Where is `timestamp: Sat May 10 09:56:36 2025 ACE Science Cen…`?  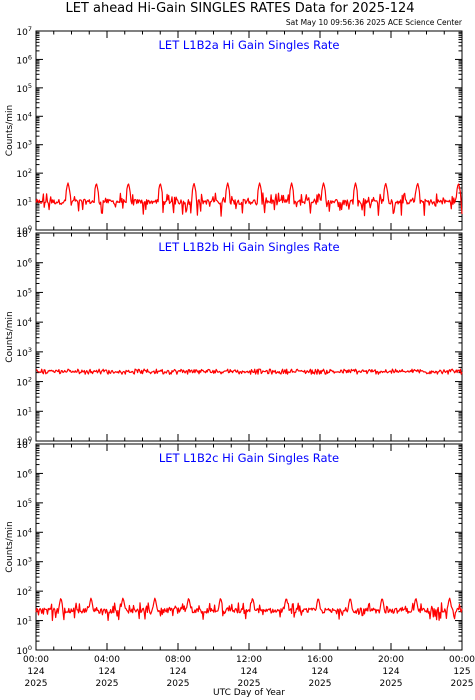 timestamp: Sat May 10 09:56:36 2025 ACE Science Cen… is located at coordinates (374, 22).